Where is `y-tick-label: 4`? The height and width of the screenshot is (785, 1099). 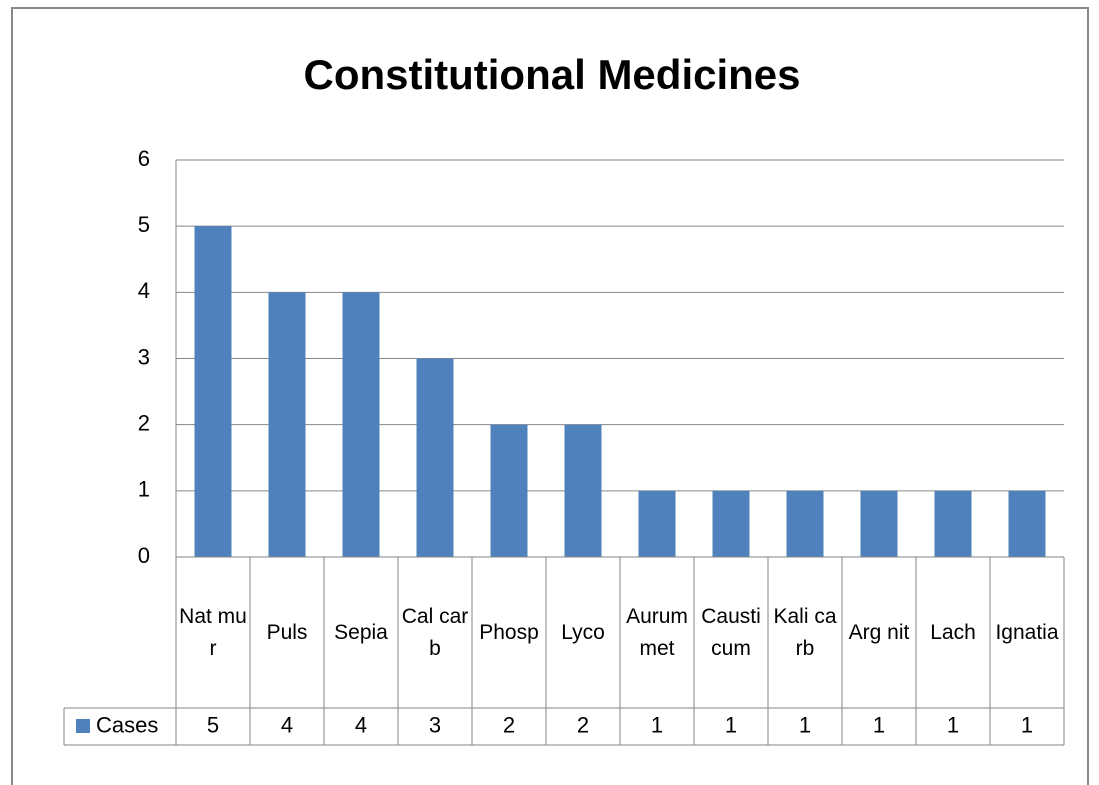
y-tick-label: 4 is located at coordinates (144, 290).